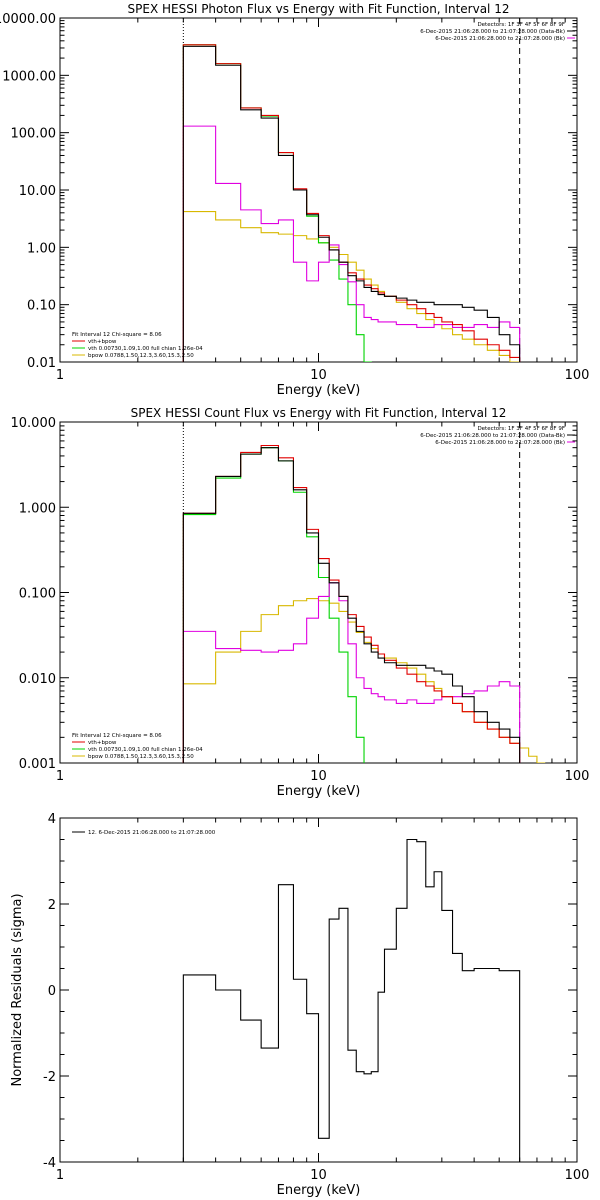  What do you see at coordinates (37, 764) in the screenshot?
I see `y-tick-label: 0.001` at bounding box center [37, 764].